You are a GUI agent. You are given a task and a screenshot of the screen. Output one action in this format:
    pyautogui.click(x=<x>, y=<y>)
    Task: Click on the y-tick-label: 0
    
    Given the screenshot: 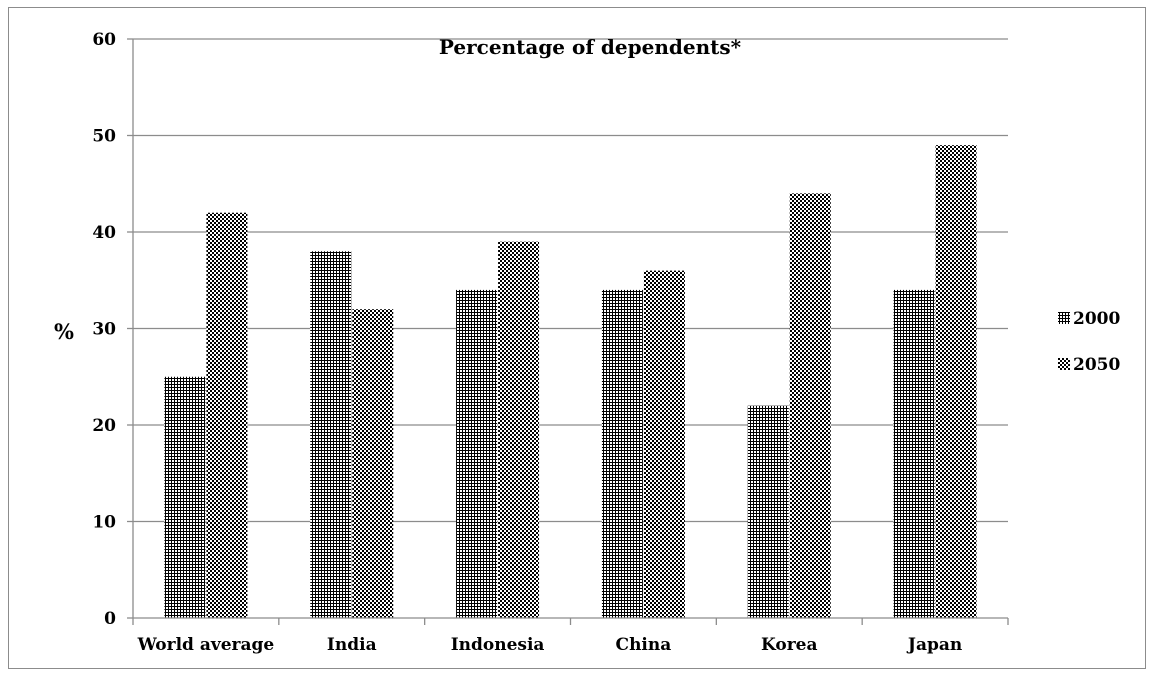 What is the action you would take?
    pyautogui.click(x=110, y=619)
    